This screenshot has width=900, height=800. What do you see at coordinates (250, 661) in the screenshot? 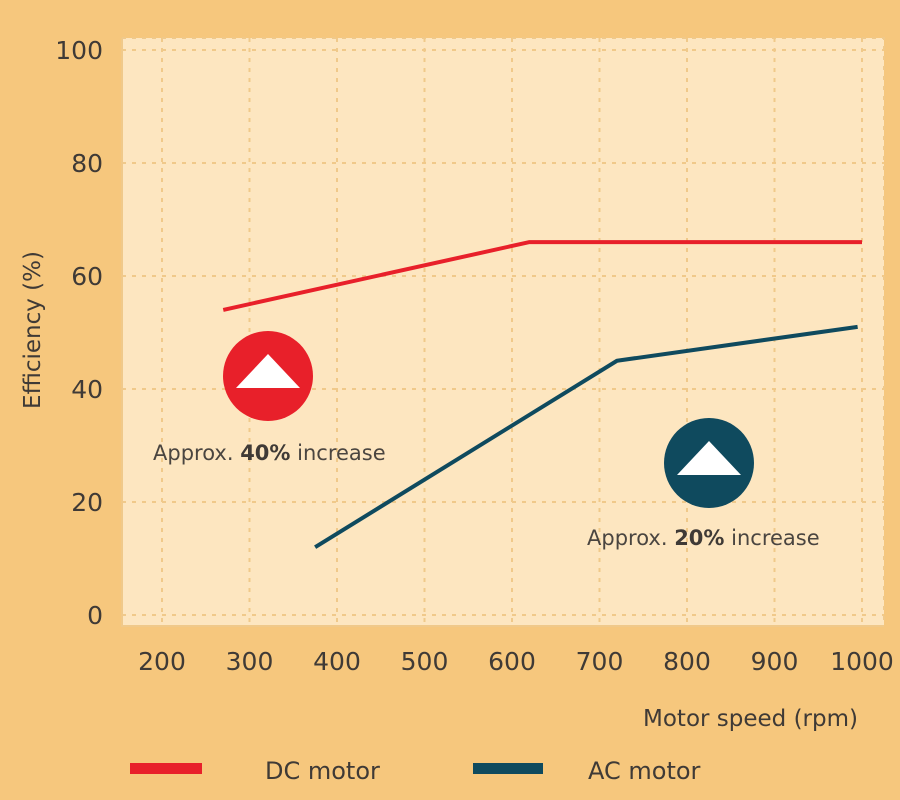
I see `x-tick-label-300: 300` at bounding box center [250, 661].